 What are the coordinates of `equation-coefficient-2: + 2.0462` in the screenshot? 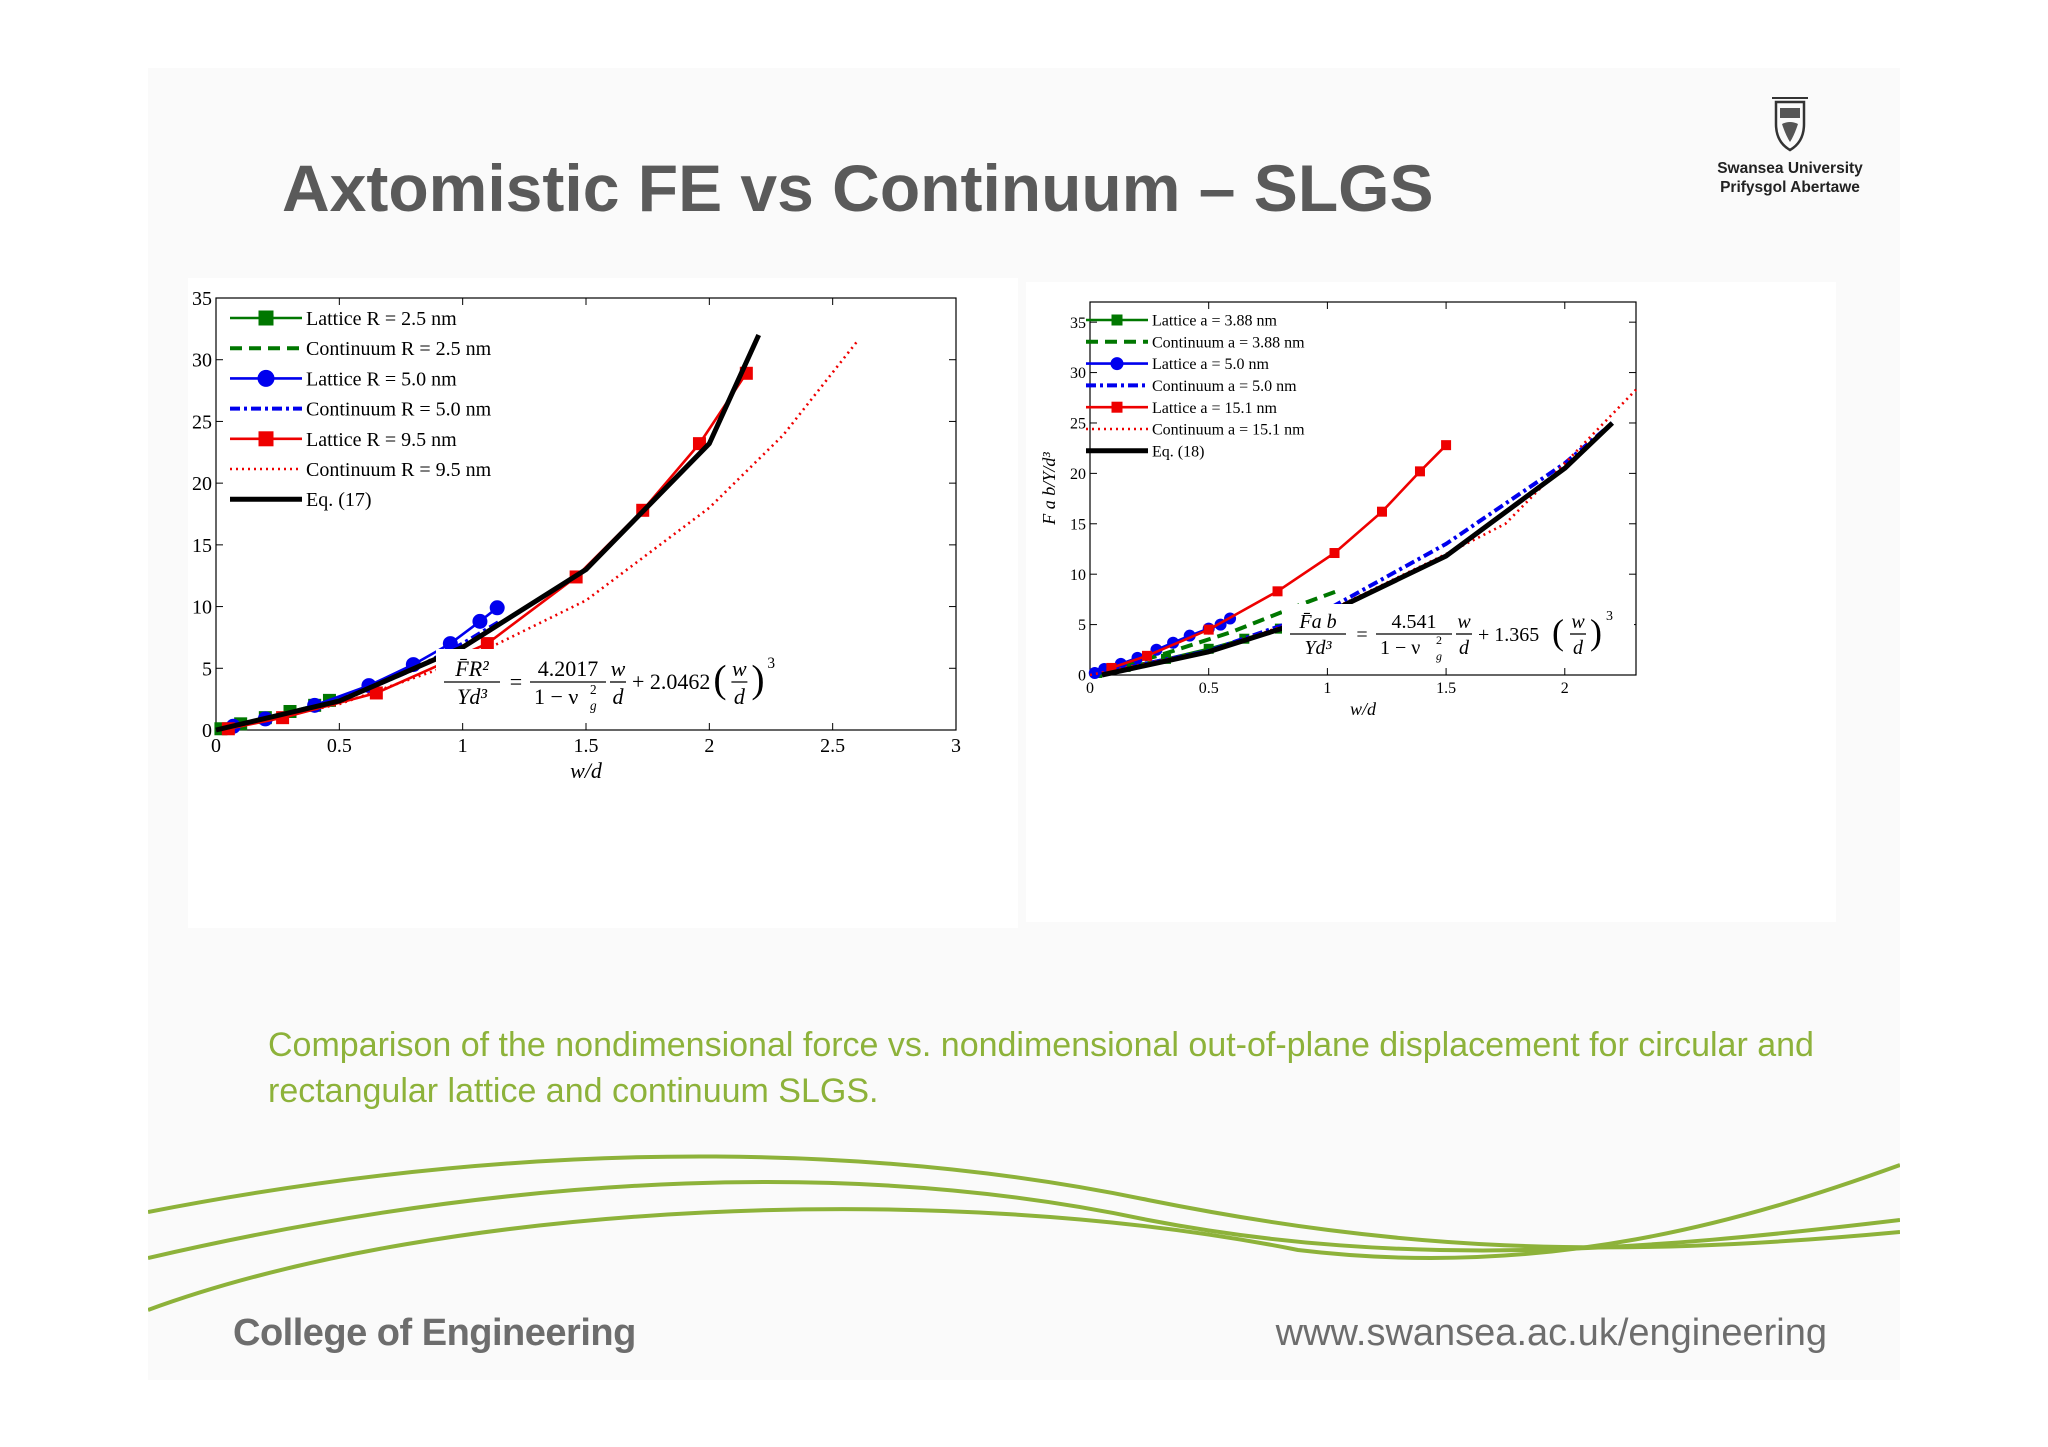 It's located at (671, 681).